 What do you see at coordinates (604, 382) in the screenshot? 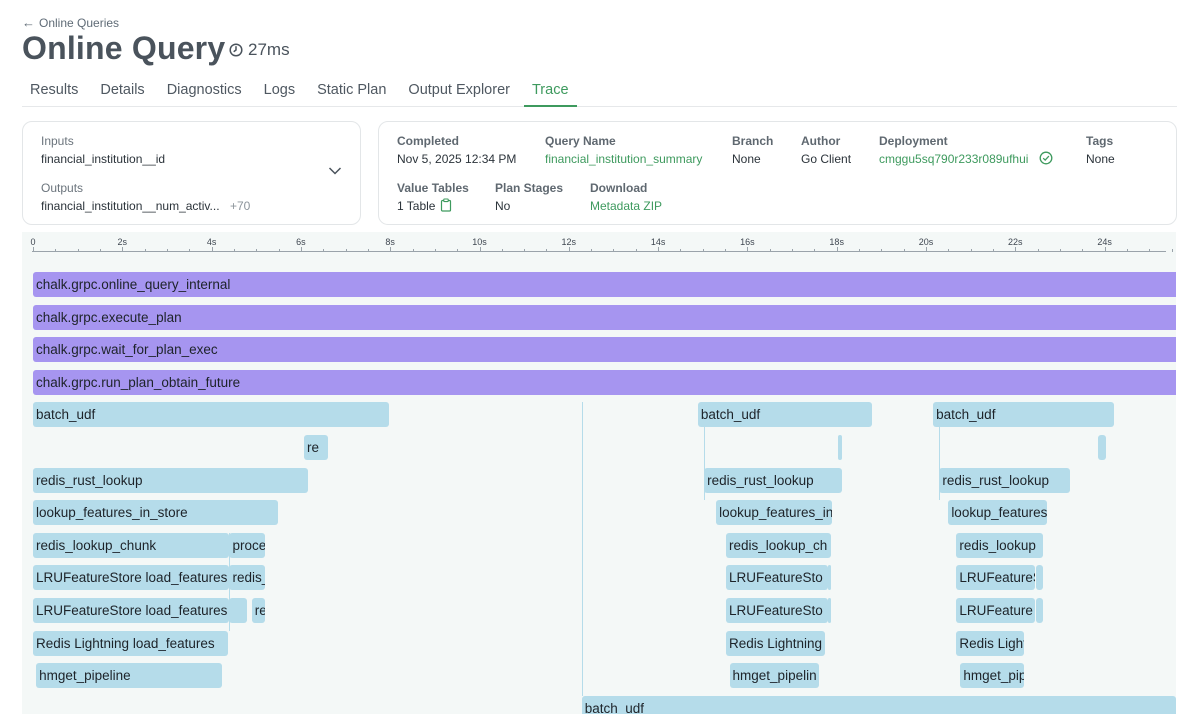
I see `root-span-bar: chalk.grpc.run_plan_obtain_future` at bounding box center [604, 382].